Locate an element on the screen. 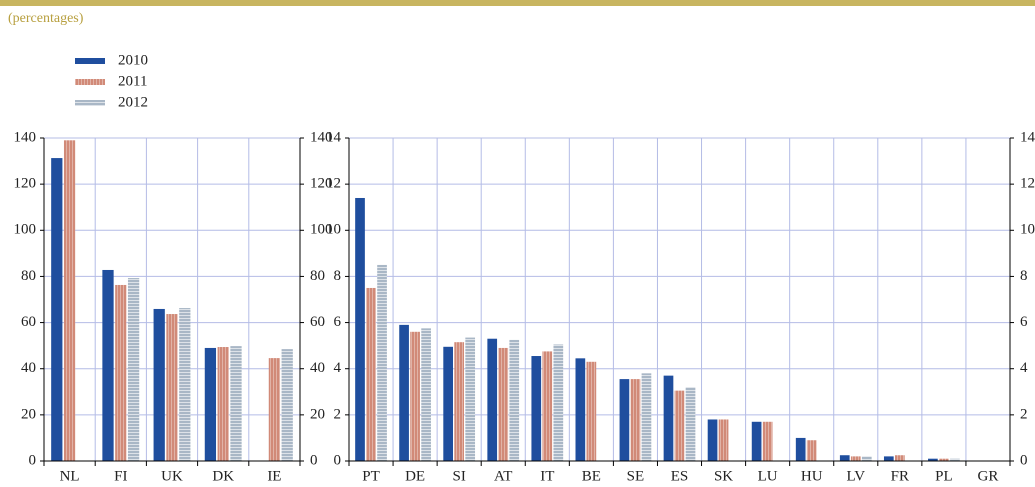  y2-tick-label: 100 is located at coordinates (321, 230).